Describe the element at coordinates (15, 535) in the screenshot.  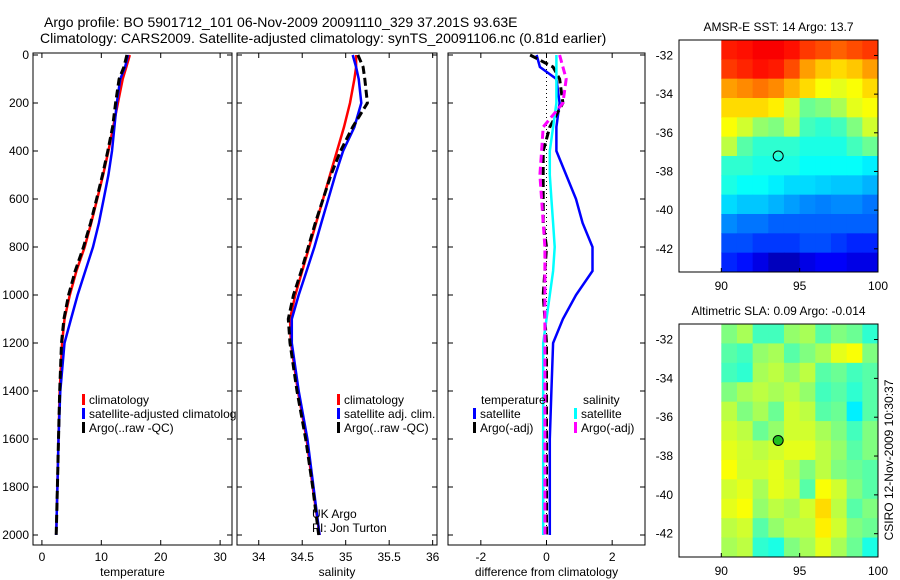
I see `y-tick-label: 2000` at that location.